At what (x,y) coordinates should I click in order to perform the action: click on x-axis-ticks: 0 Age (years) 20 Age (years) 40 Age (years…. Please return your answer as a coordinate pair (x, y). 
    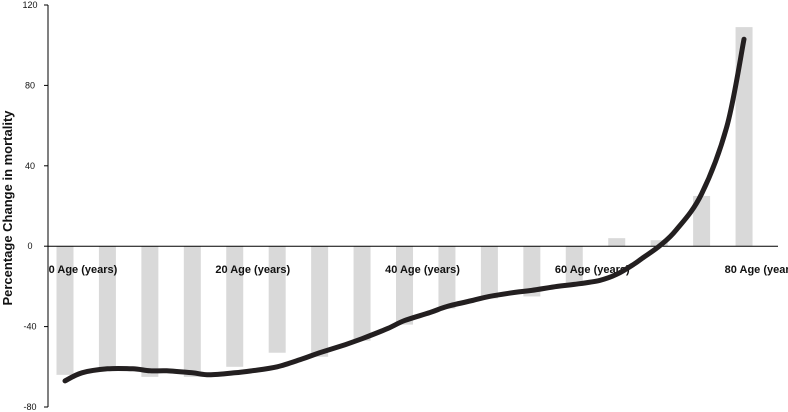
    Looking at the image, I should click on (418, 270).